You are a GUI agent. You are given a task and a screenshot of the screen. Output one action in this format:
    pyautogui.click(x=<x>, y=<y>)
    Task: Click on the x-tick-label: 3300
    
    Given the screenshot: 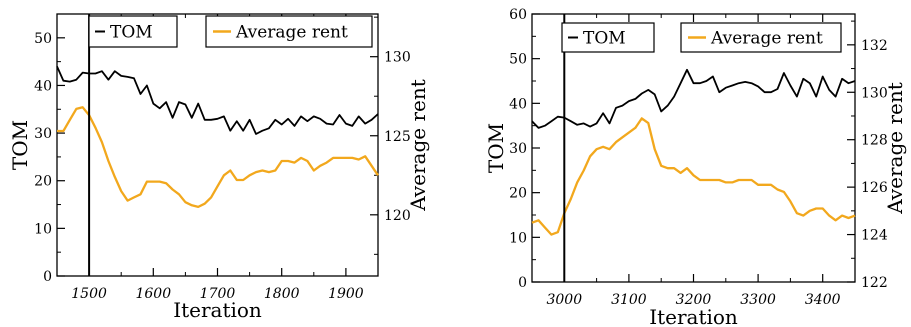 What is the action you would take?
    pyautogui.click(x=758, y=300)
    